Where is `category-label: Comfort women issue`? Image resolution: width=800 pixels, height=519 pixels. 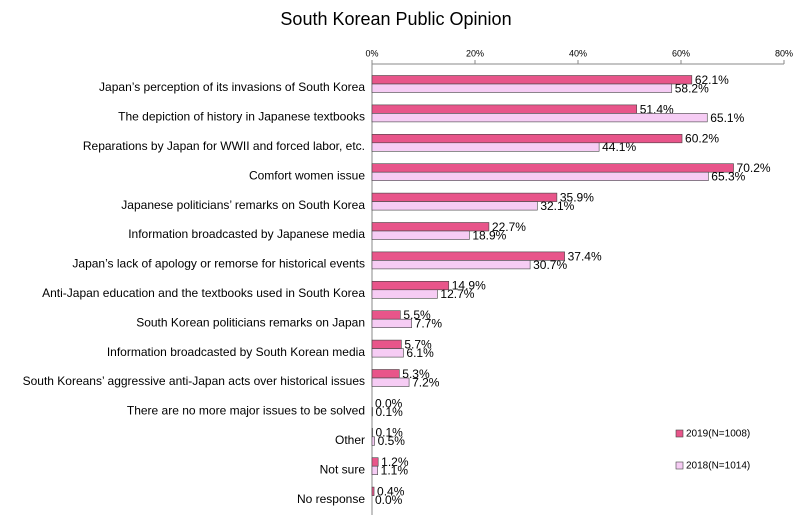
category-label: Comfort women issue is located at coordinates (307, 175).